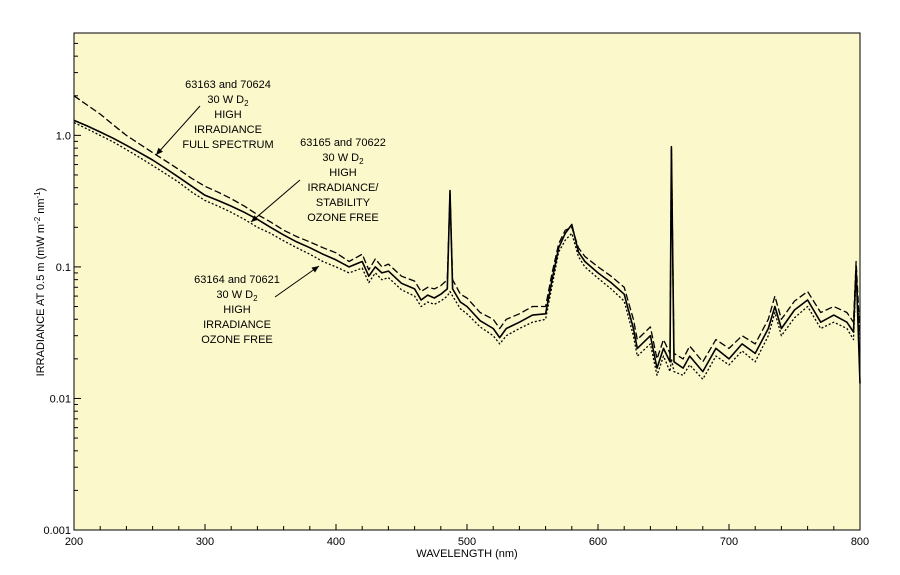 The image size is (900, 575). Describe the element at coordinates (336, 542) in the screenshot. I see `x-tick-label: 400` at that location.